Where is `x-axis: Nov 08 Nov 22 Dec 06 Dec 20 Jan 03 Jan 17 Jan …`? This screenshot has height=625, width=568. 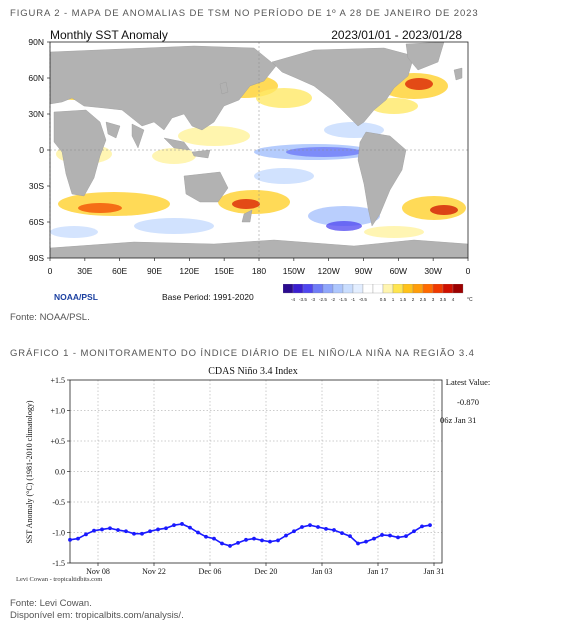
x-axis: Nov 08 Nov 22 Dec 06 Dec 20 Jan 03 Jan 17 Jan … is located at coordinates (265, 569).